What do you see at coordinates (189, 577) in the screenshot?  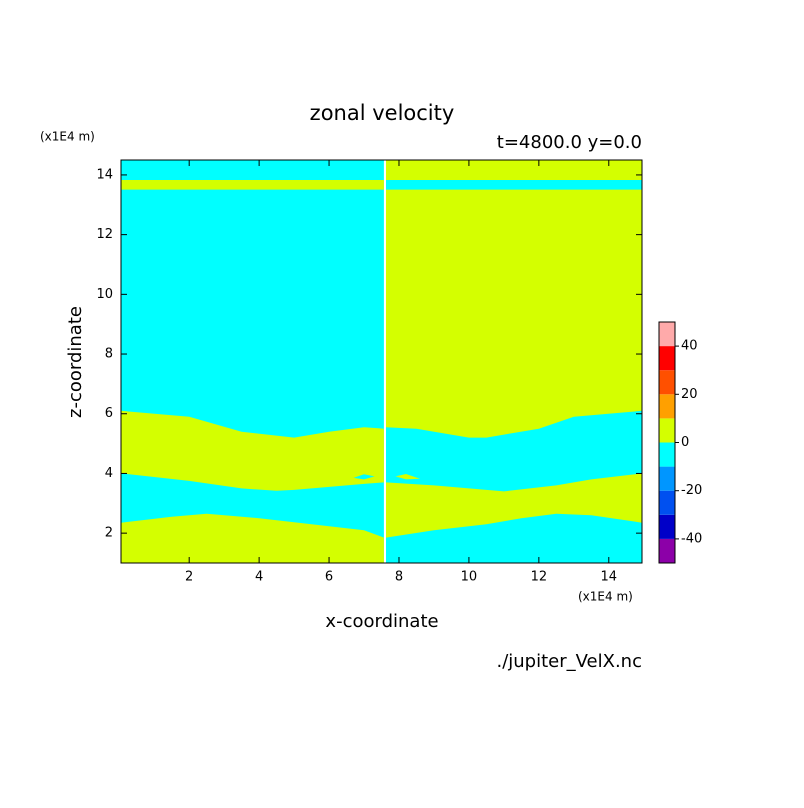 I see `x-tick-label: 2` at bounding box center [189, 577].